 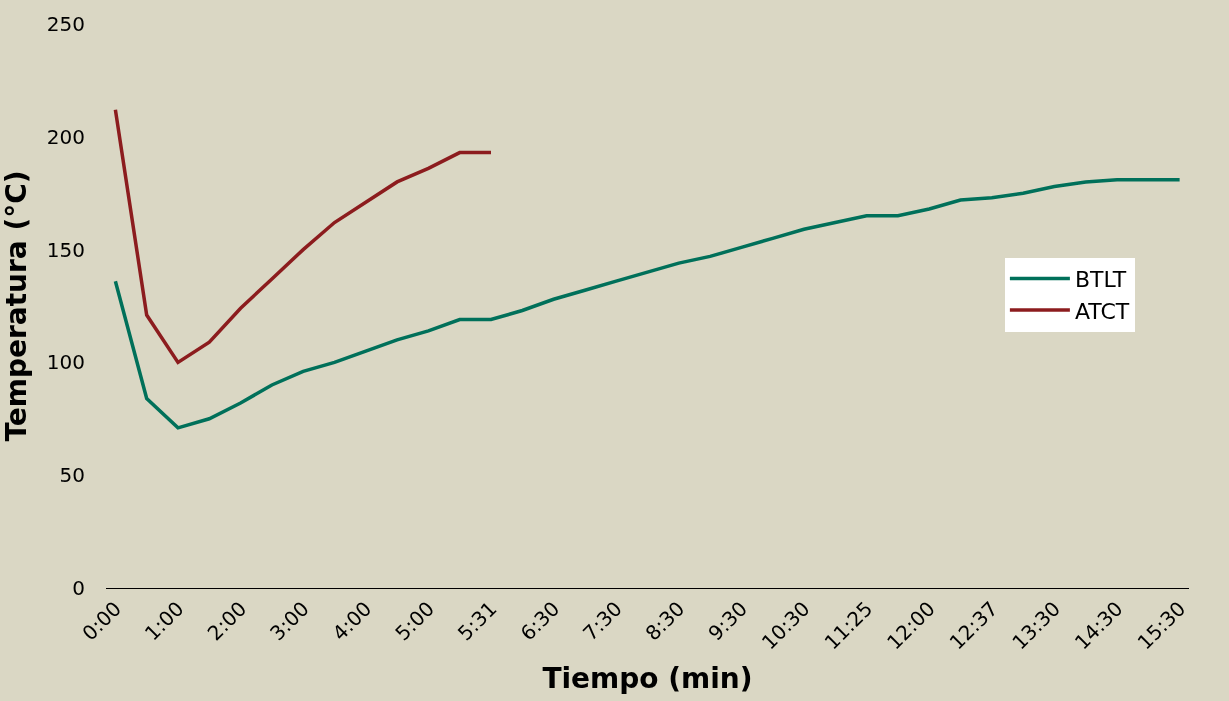 What do you see at coordinates (65, 362) in the screenshot?
I see `y-tick-label: 100` at bounding box center [65, 362].